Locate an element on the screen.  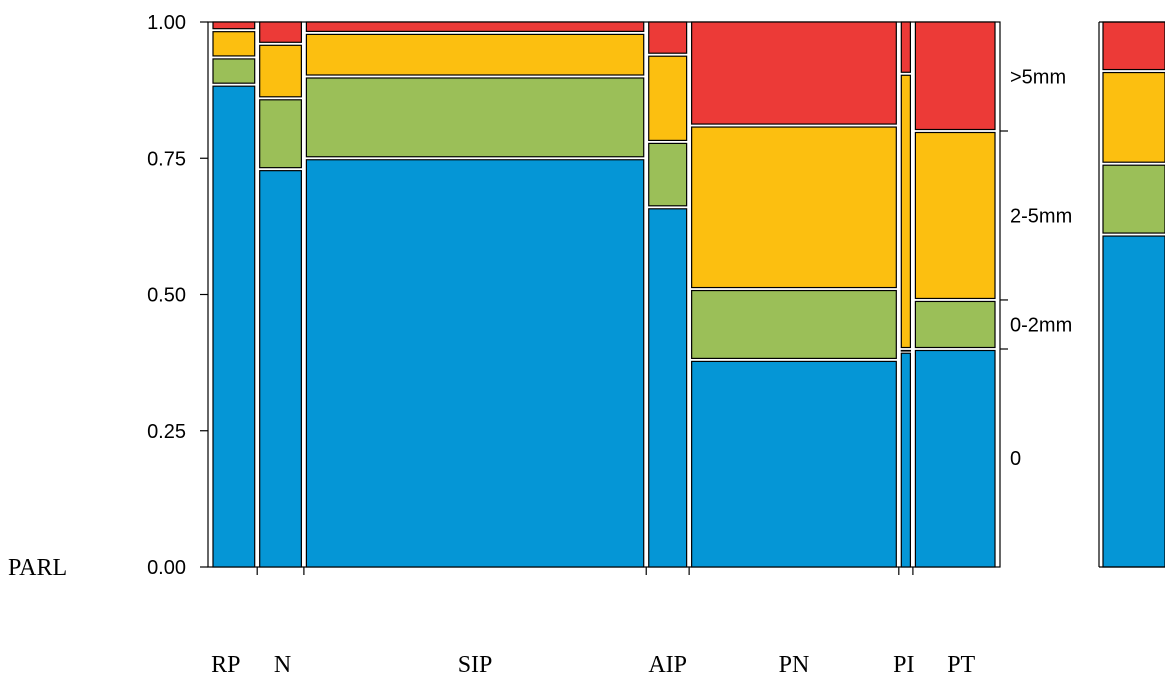
legend-label: 0 is located at coordinates (1015, 459).